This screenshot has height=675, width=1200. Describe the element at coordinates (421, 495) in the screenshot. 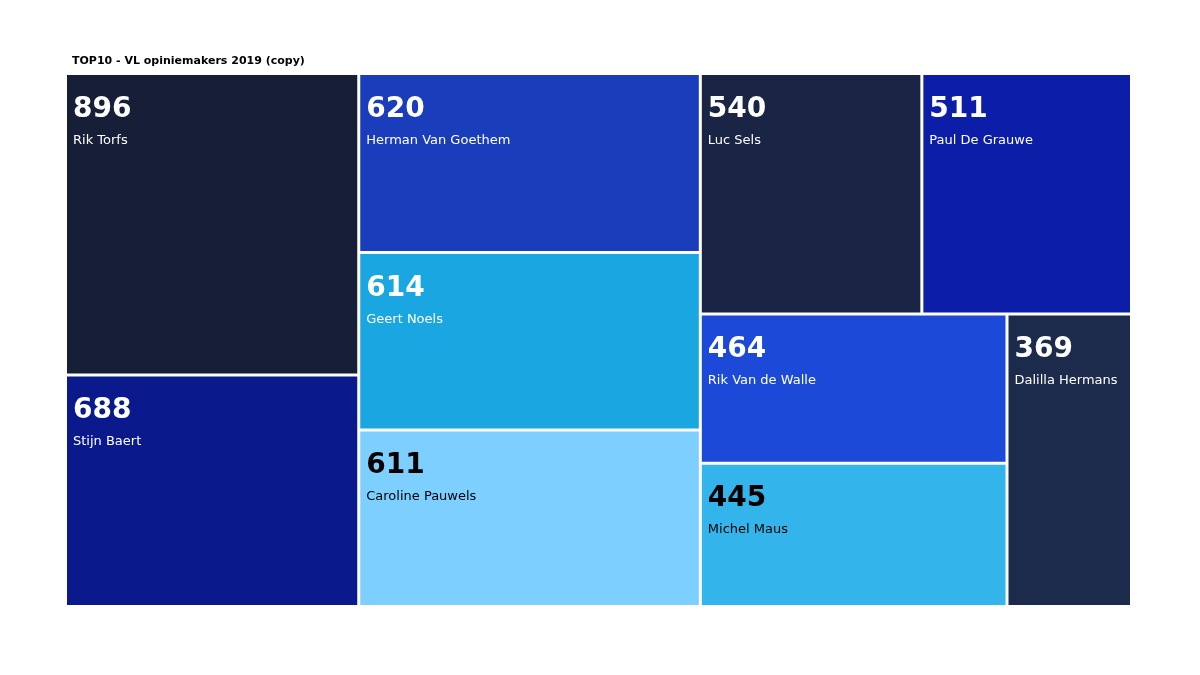

I see `category-label: Caroline Pauwels` at that location.